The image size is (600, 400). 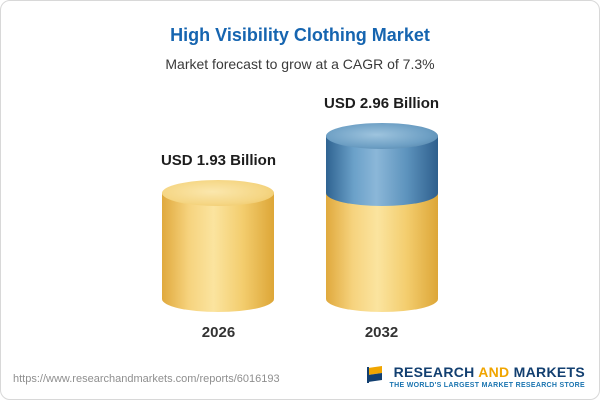 I want to click on value-label-2026: USD 1.93 Billion, so click(x=218, y=160).